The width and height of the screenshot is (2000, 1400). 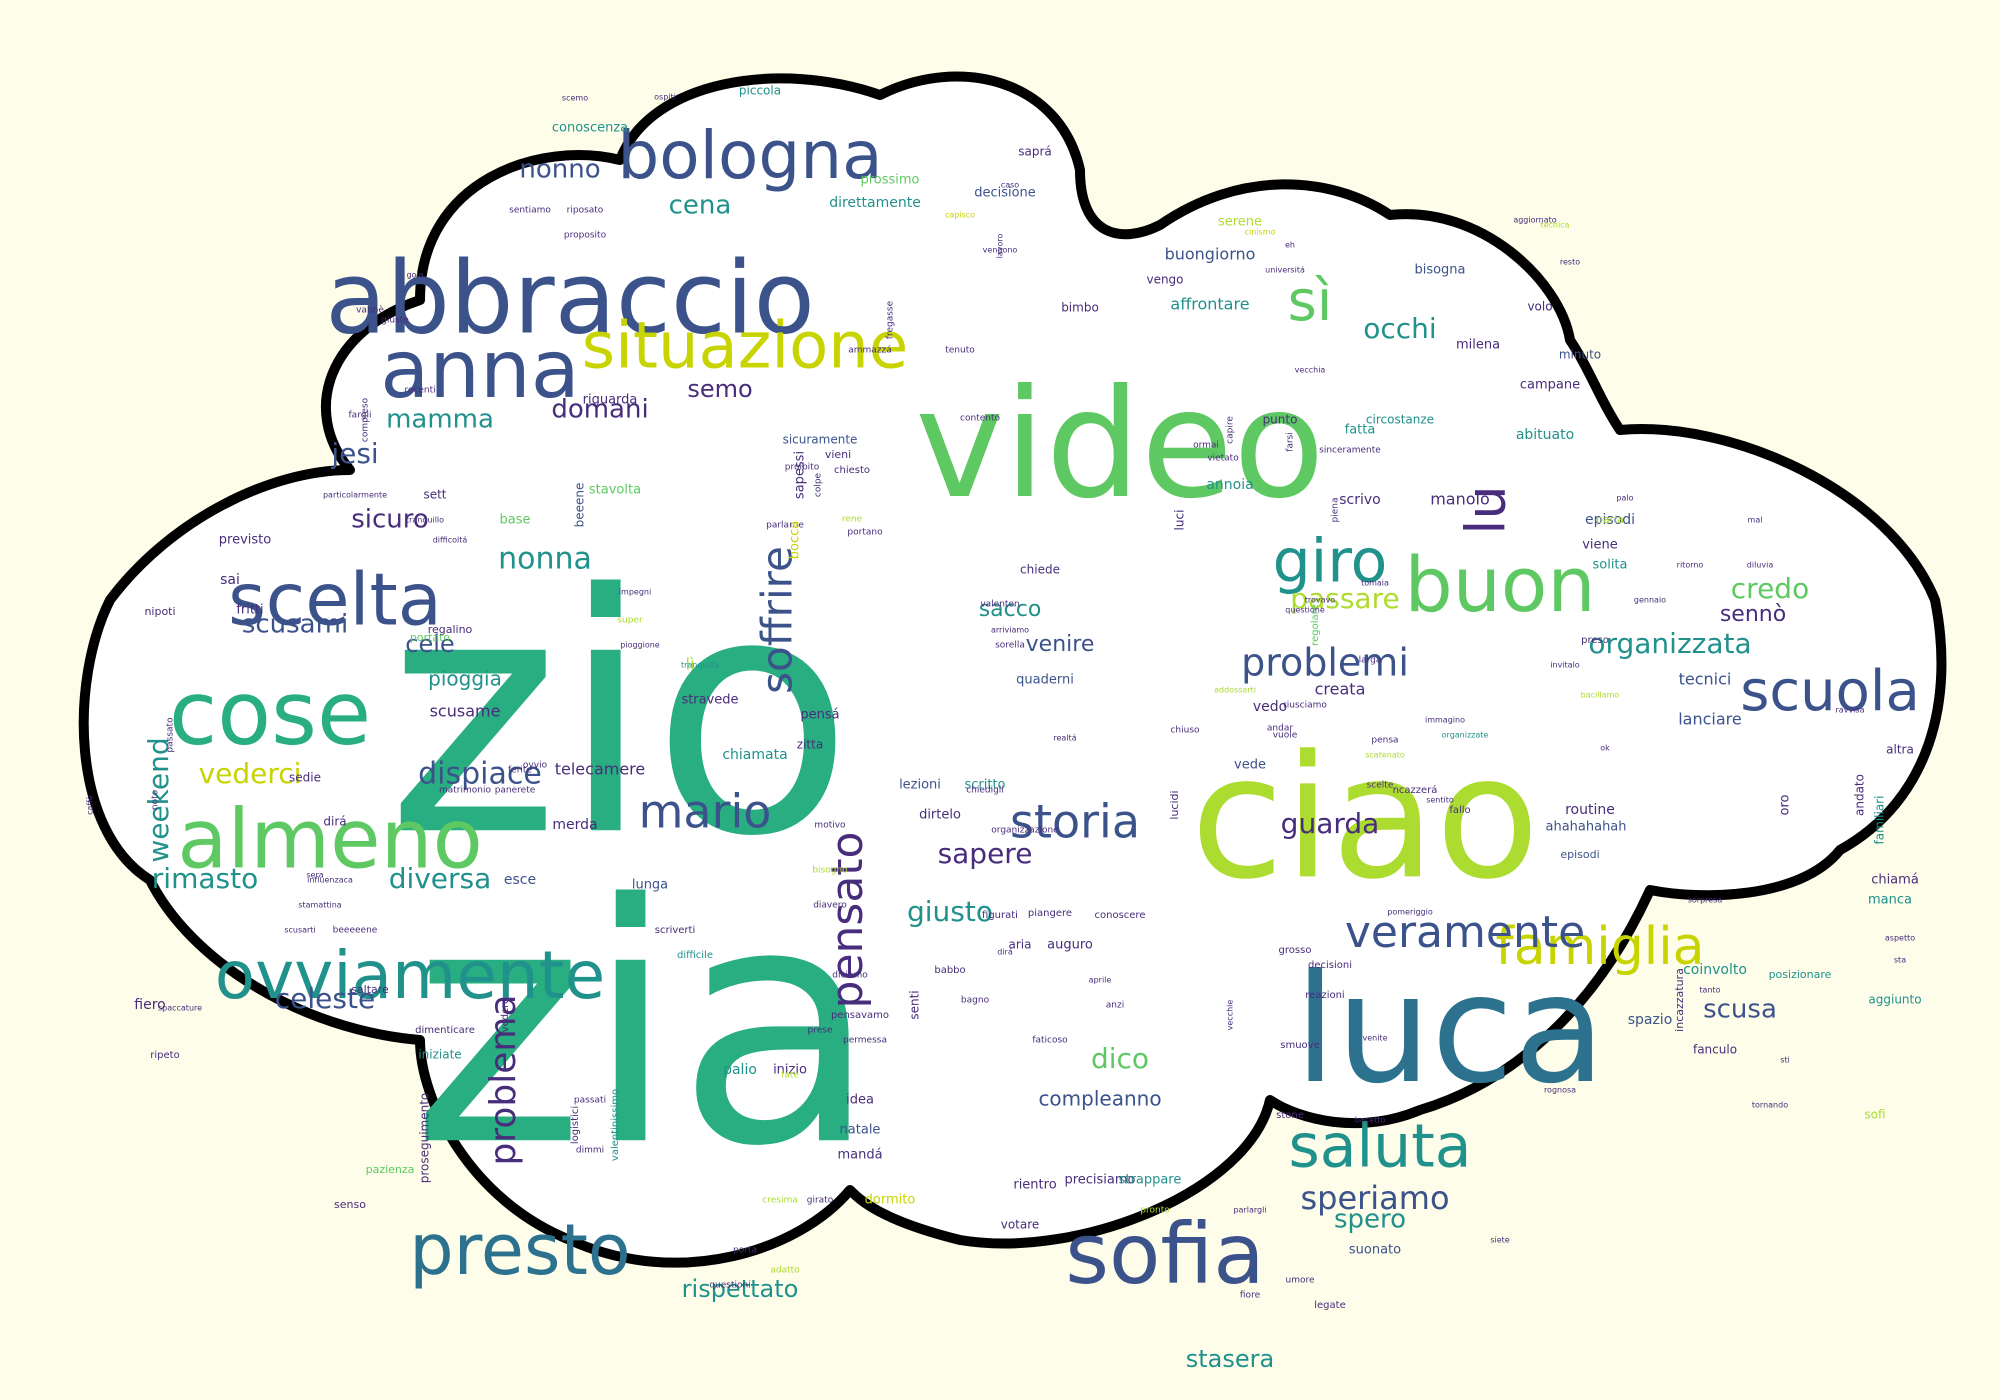 I want to click on word-saltare: saltare, so click(x=370, y=989).